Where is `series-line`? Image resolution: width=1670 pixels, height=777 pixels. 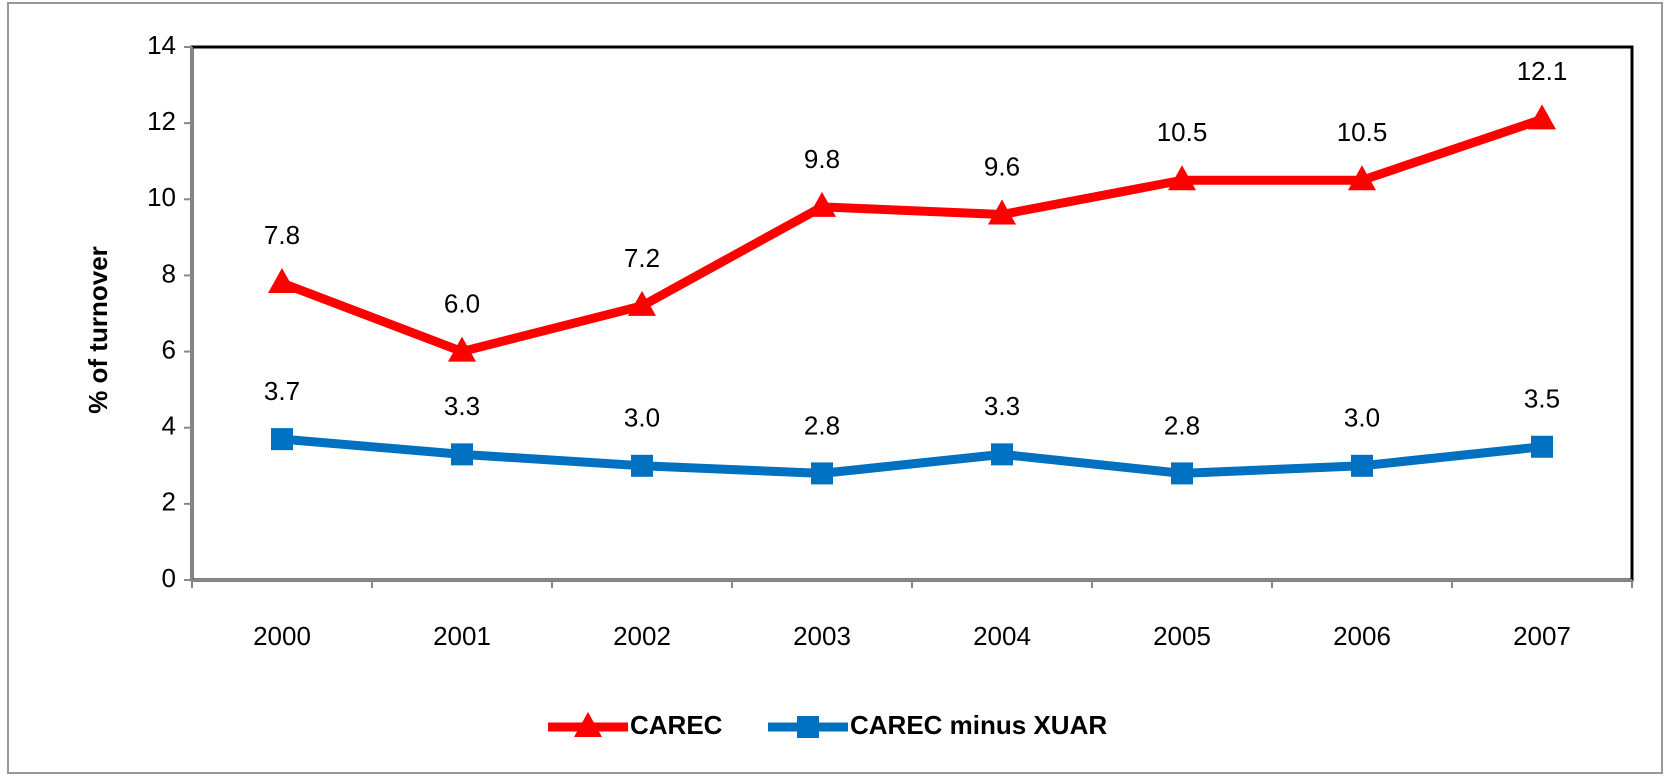
series-line is located at coordinates (912, 456).